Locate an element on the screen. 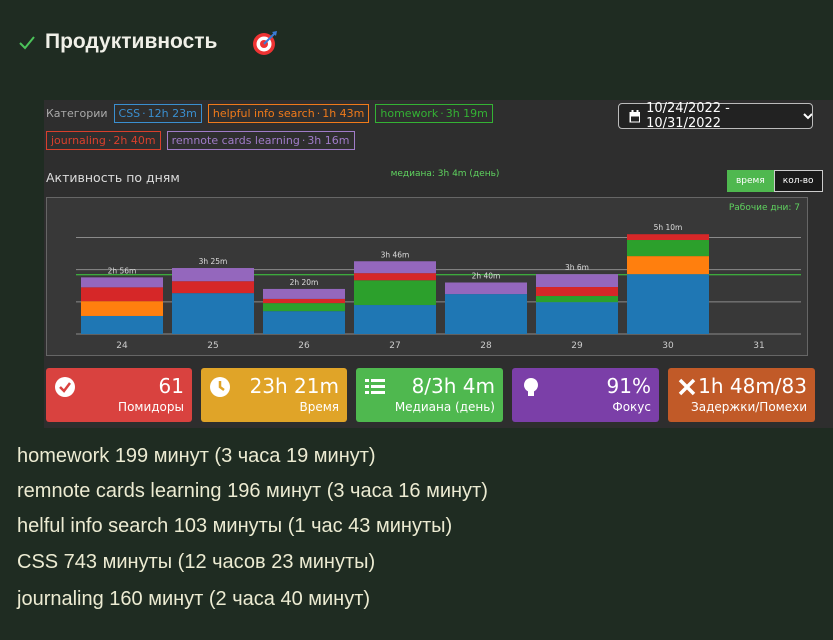 The height and width of the screenshot is (640, 833). legend-chip: remnote cards learning · 3h 16m is located at coordinates (260, 140).